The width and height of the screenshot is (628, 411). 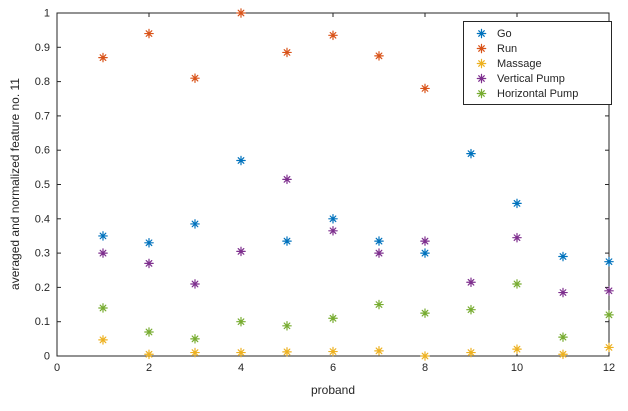 What do you see at coordinates (537, 33) in the screenshot?
I see `legend-item: Go` at bounding box center [537, 33].